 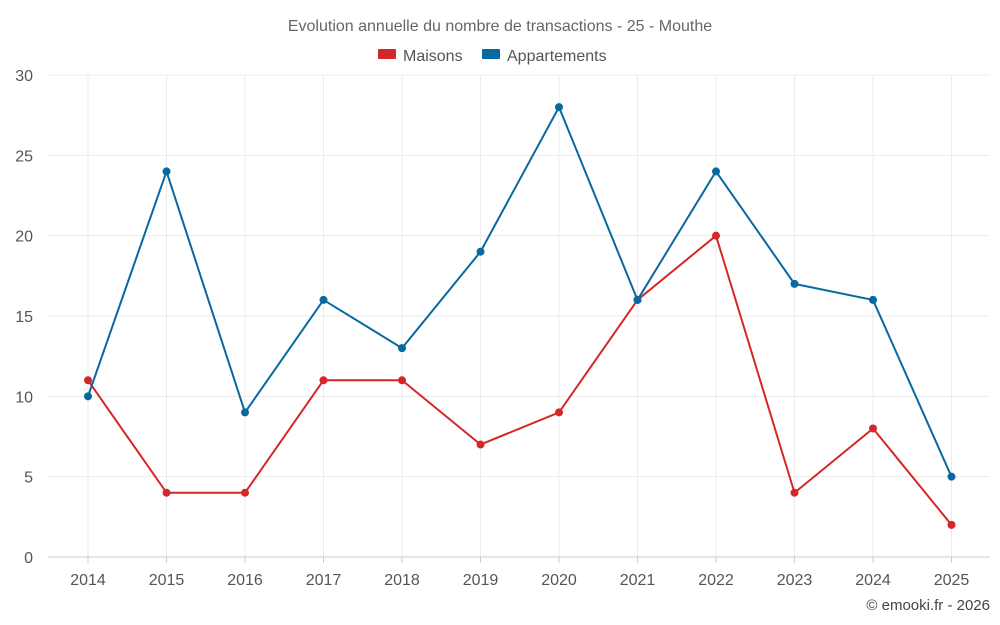 What do you see at coordinates (24, 156) in the screenshot?
I see `y-tick-label: 25` at bounding box center [24, 156].